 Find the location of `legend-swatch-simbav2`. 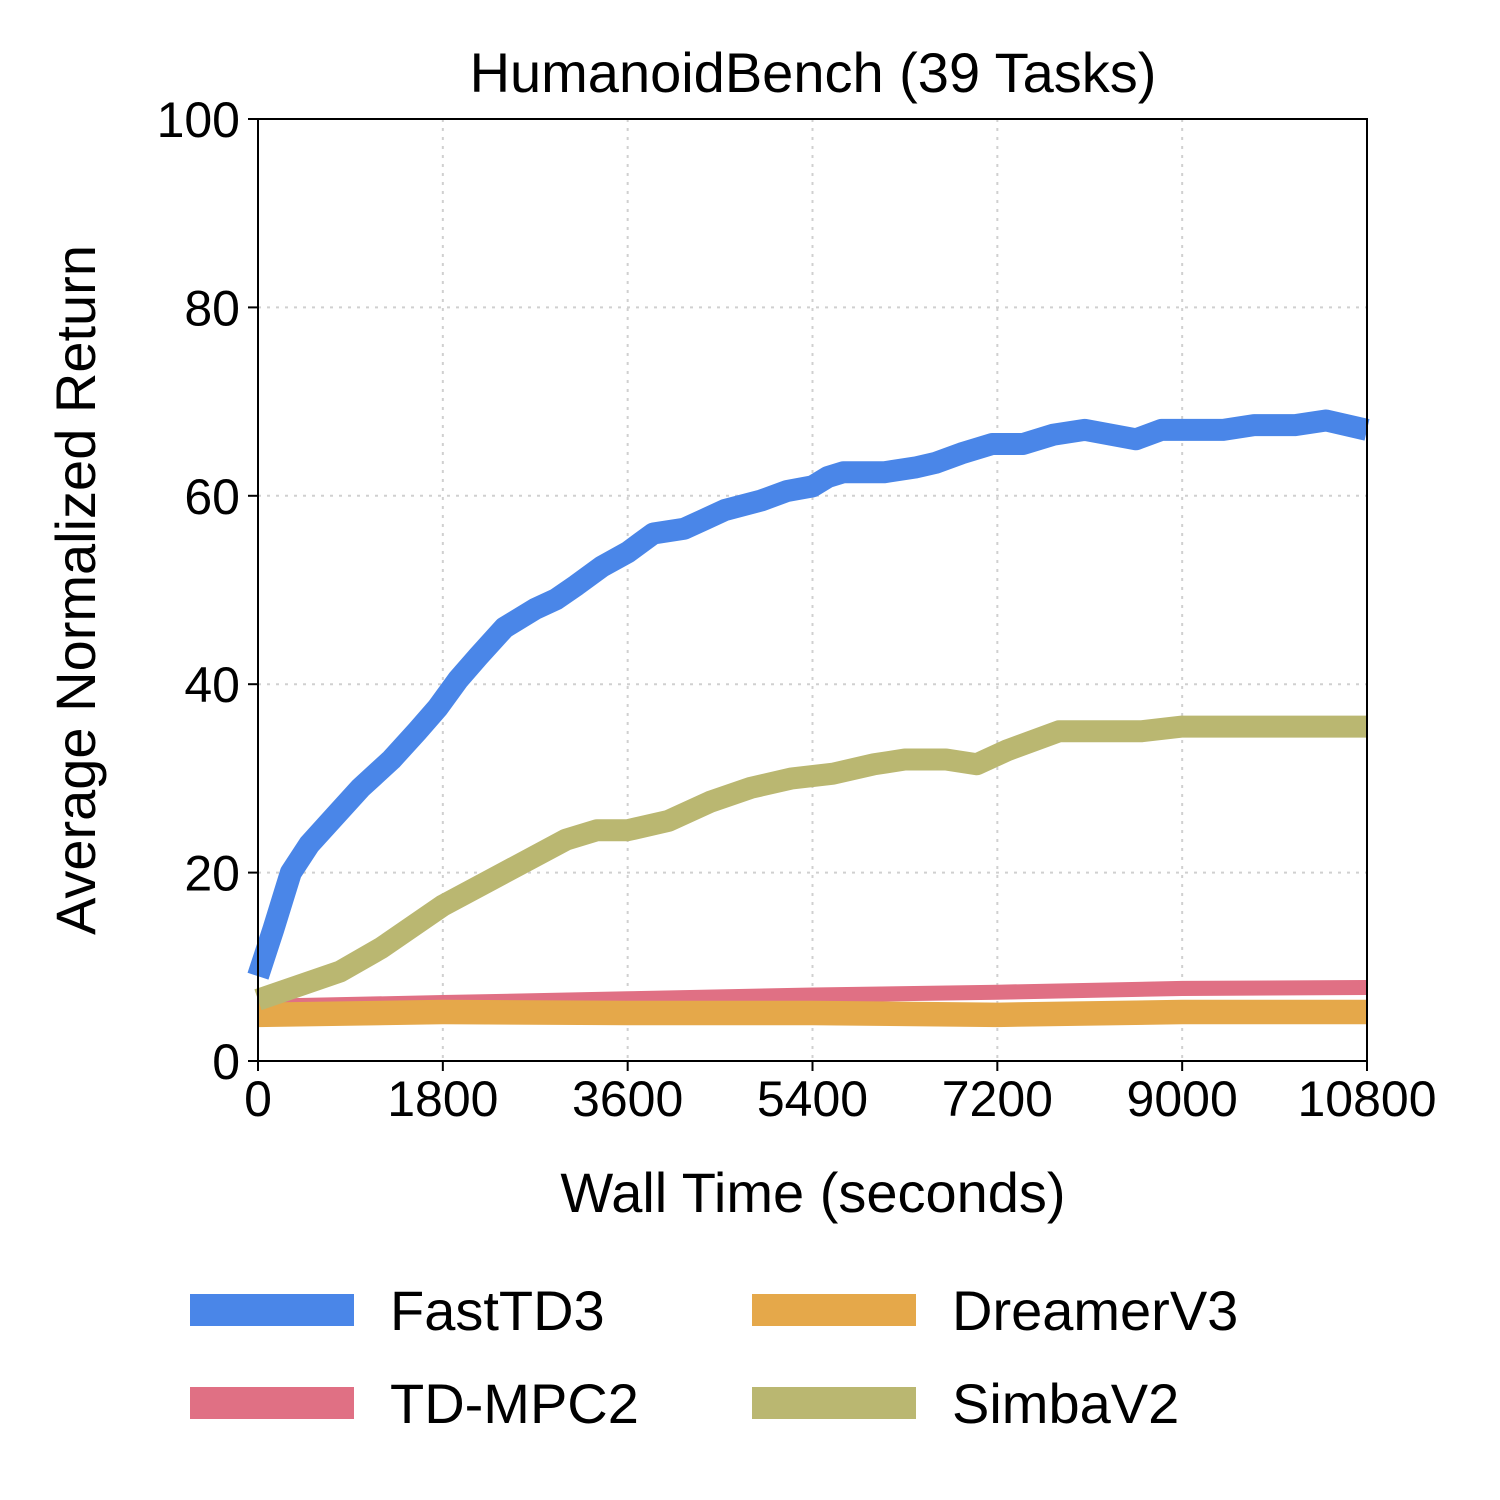

legend-swatch-simbav2 is located at coordinates (834, 1403).